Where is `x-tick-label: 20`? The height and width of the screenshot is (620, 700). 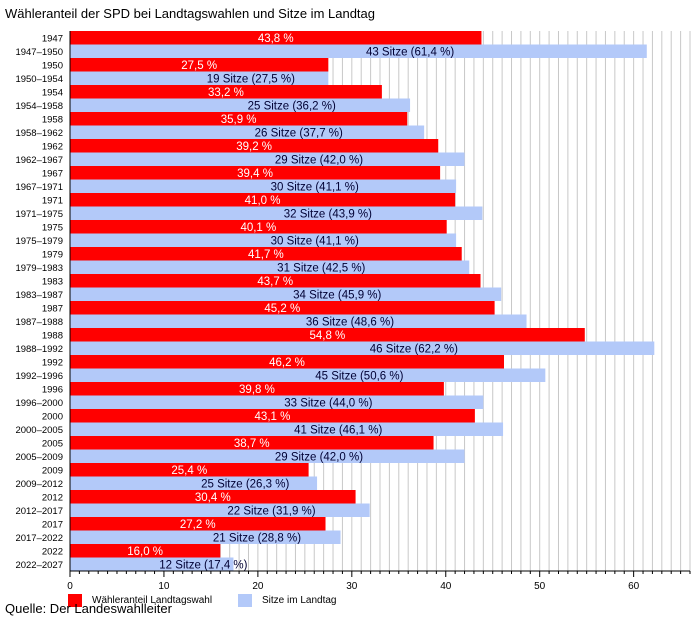 x-tick-label: 20 is located at coordinates (258, 586).